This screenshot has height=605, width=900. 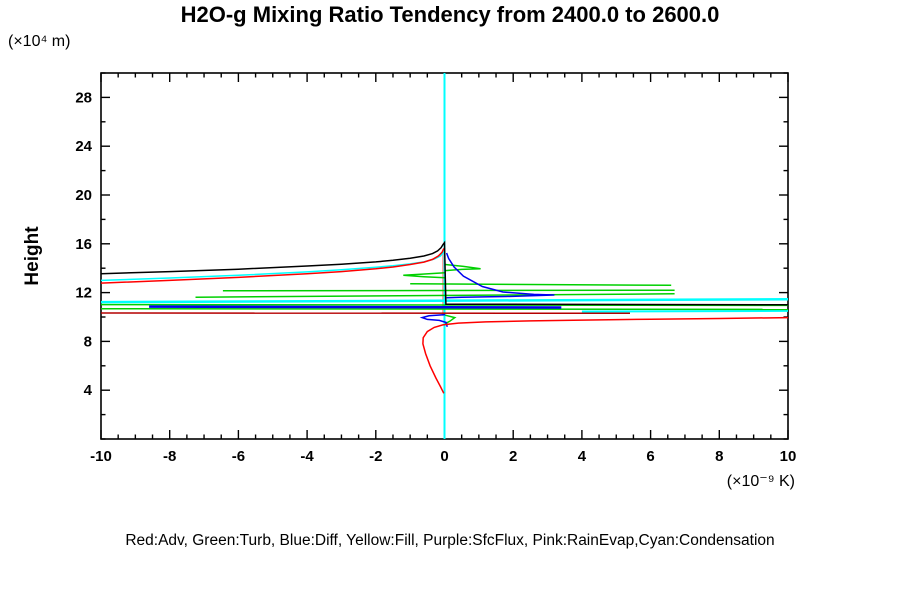 What do you see at coordinates (761, 481) in the screenshot?
I see `x-axis-unit-label: (×10⁻⁹ K)` at bounding box center [761, 481].